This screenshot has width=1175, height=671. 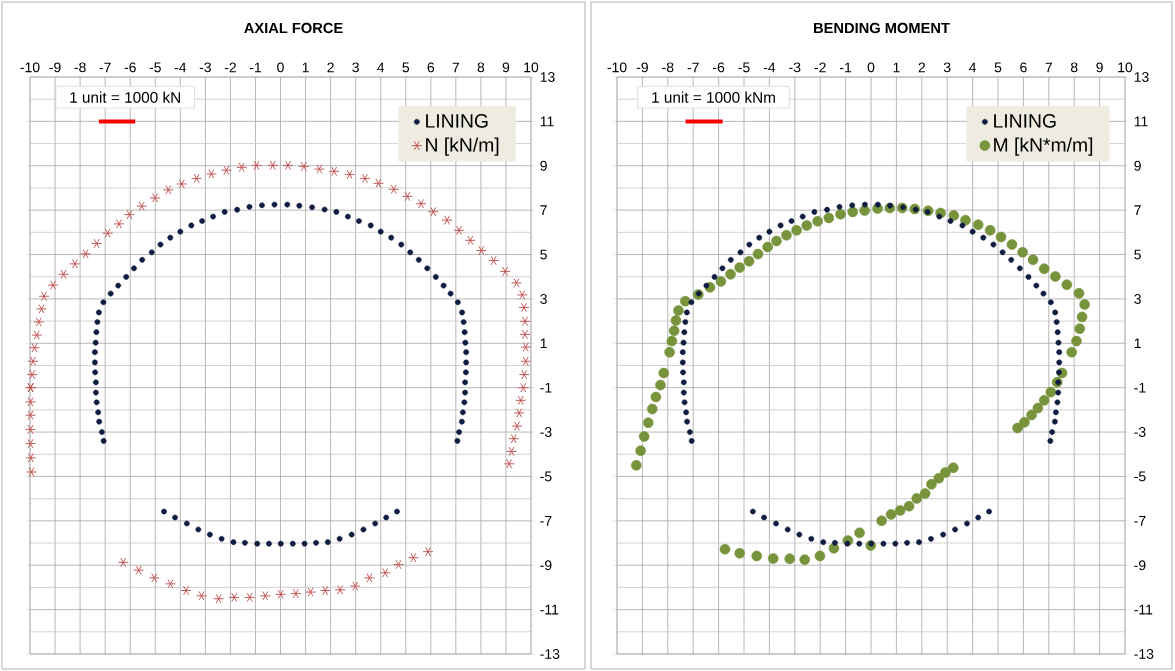 What do you see at coordinates (1043, 146) in the screenshot?
I see `legend-label: M [kN*m/m]` at bounding box center [1043, 146].